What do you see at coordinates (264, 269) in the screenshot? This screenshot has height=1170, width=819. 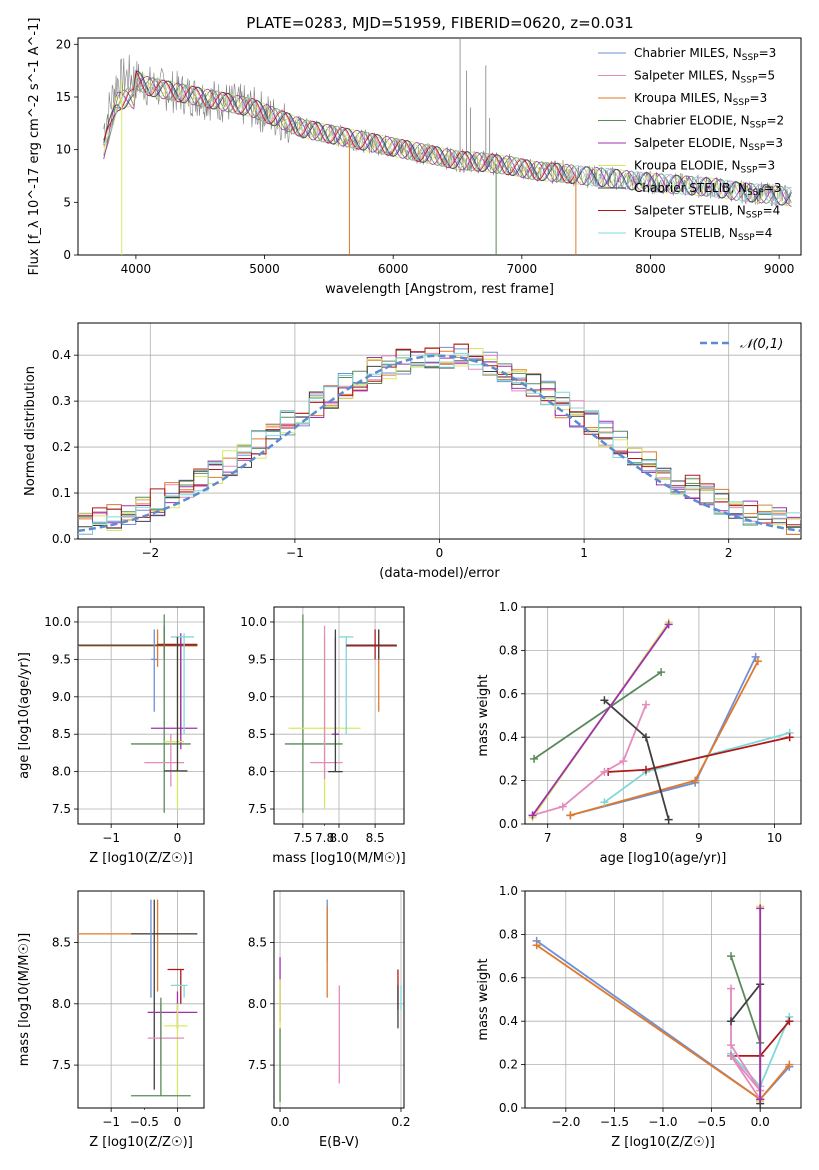 I see `x-tick-label: 5000` at bounding box center [264, 269].